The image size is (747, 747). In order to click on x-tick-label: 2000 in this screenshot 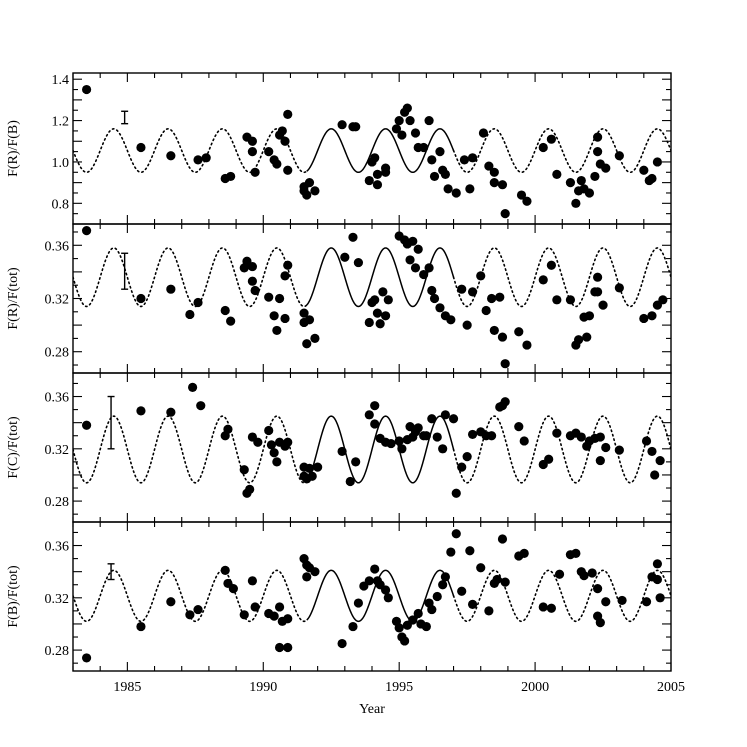, I will do `click(535, 687)`.